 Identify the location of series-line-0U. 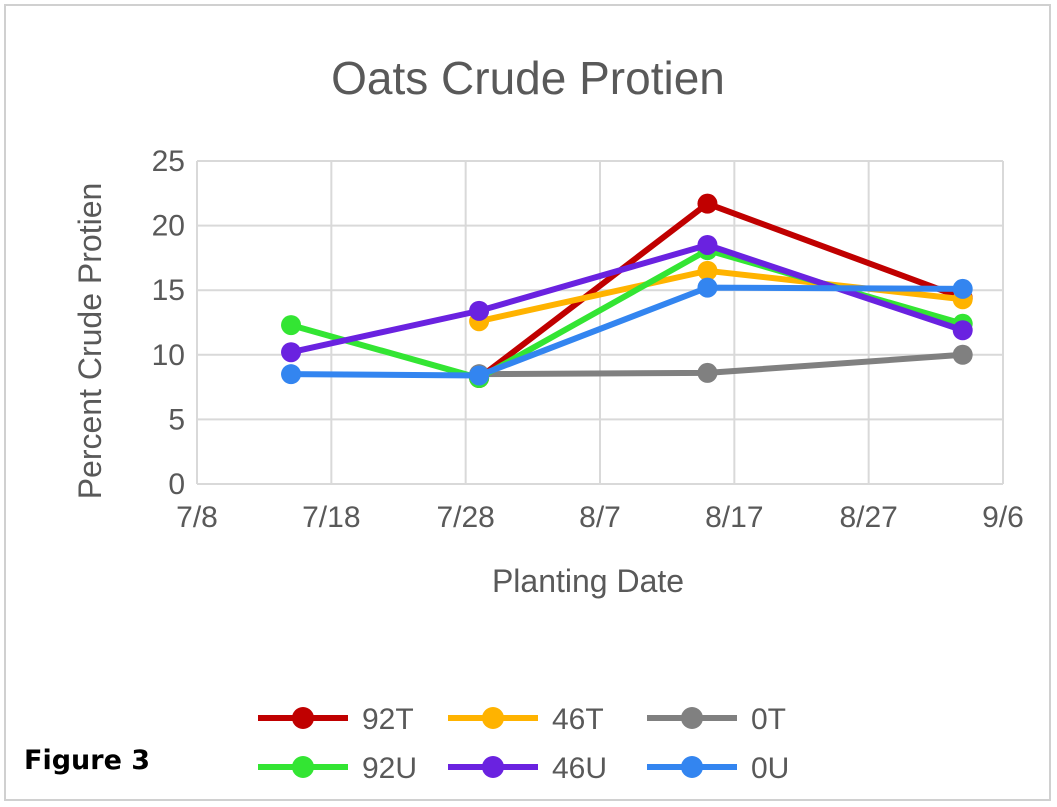
(627, 331).